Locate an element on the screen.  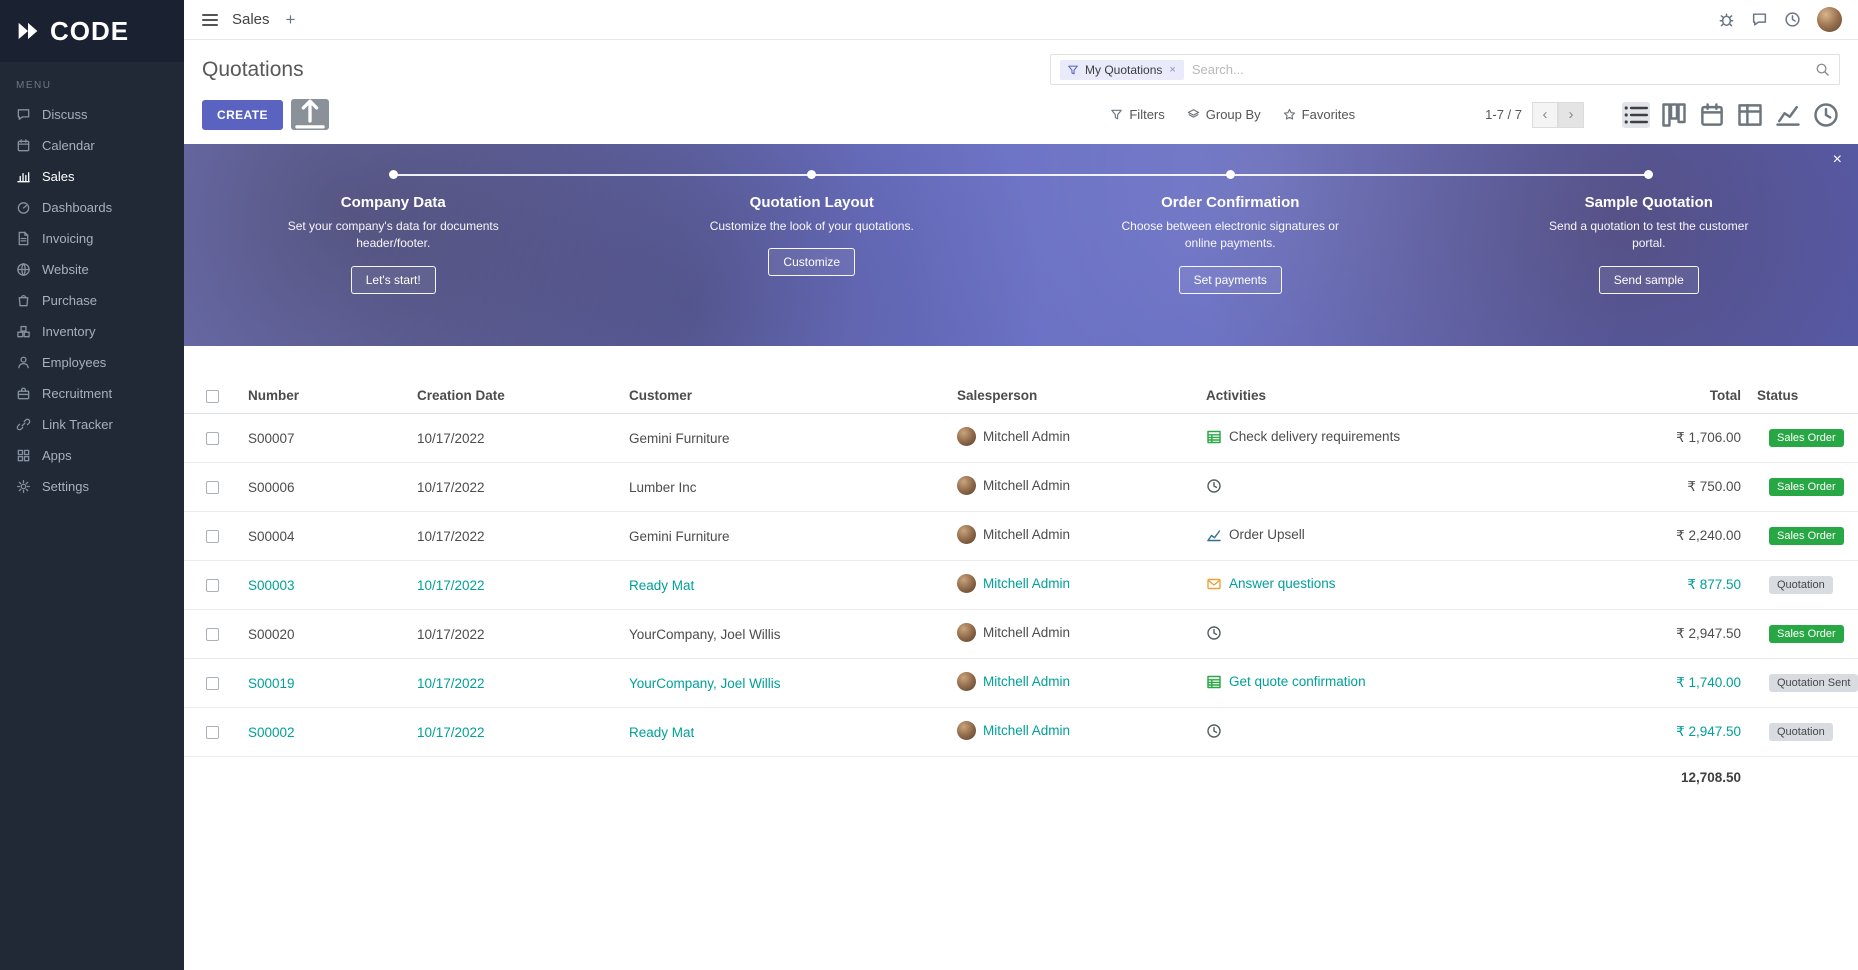
favorites-button: Favorites is located at coordinates (1319, 114).